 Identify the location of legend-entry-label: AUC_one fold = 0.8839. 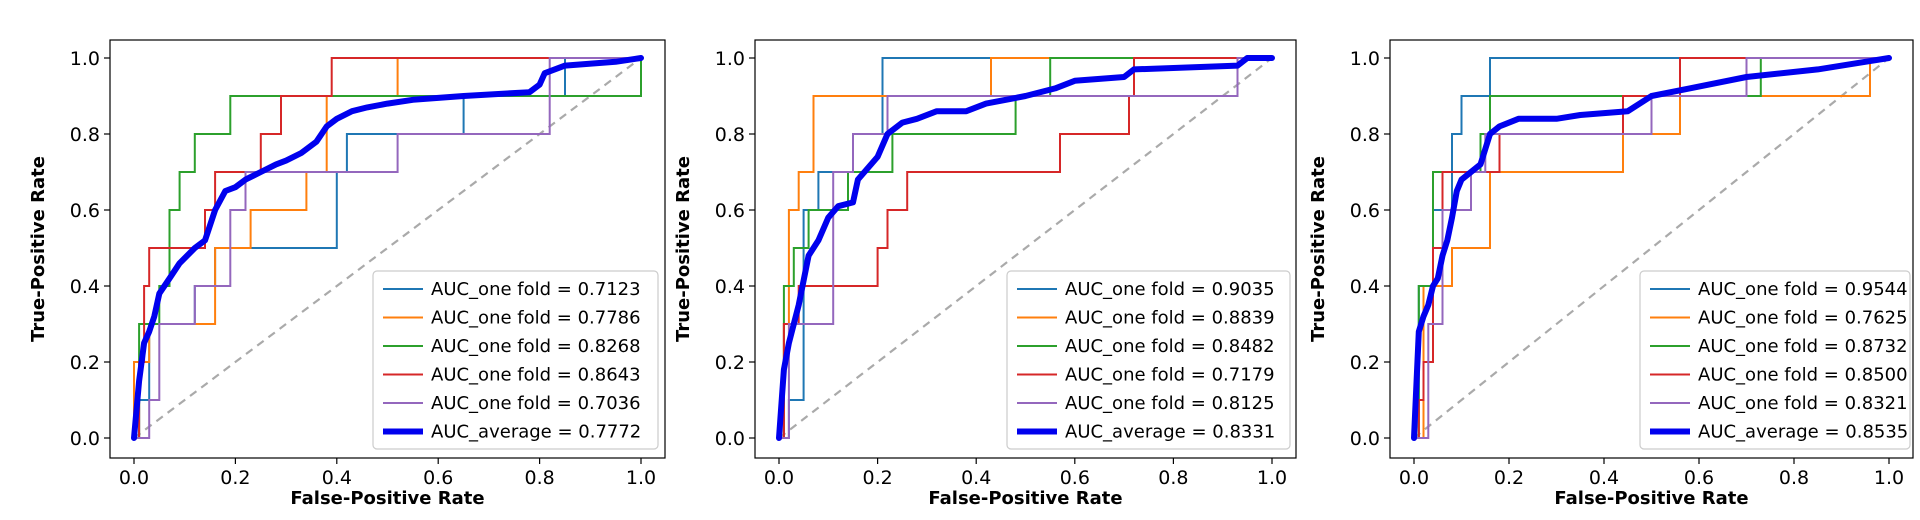
(1170, 318).